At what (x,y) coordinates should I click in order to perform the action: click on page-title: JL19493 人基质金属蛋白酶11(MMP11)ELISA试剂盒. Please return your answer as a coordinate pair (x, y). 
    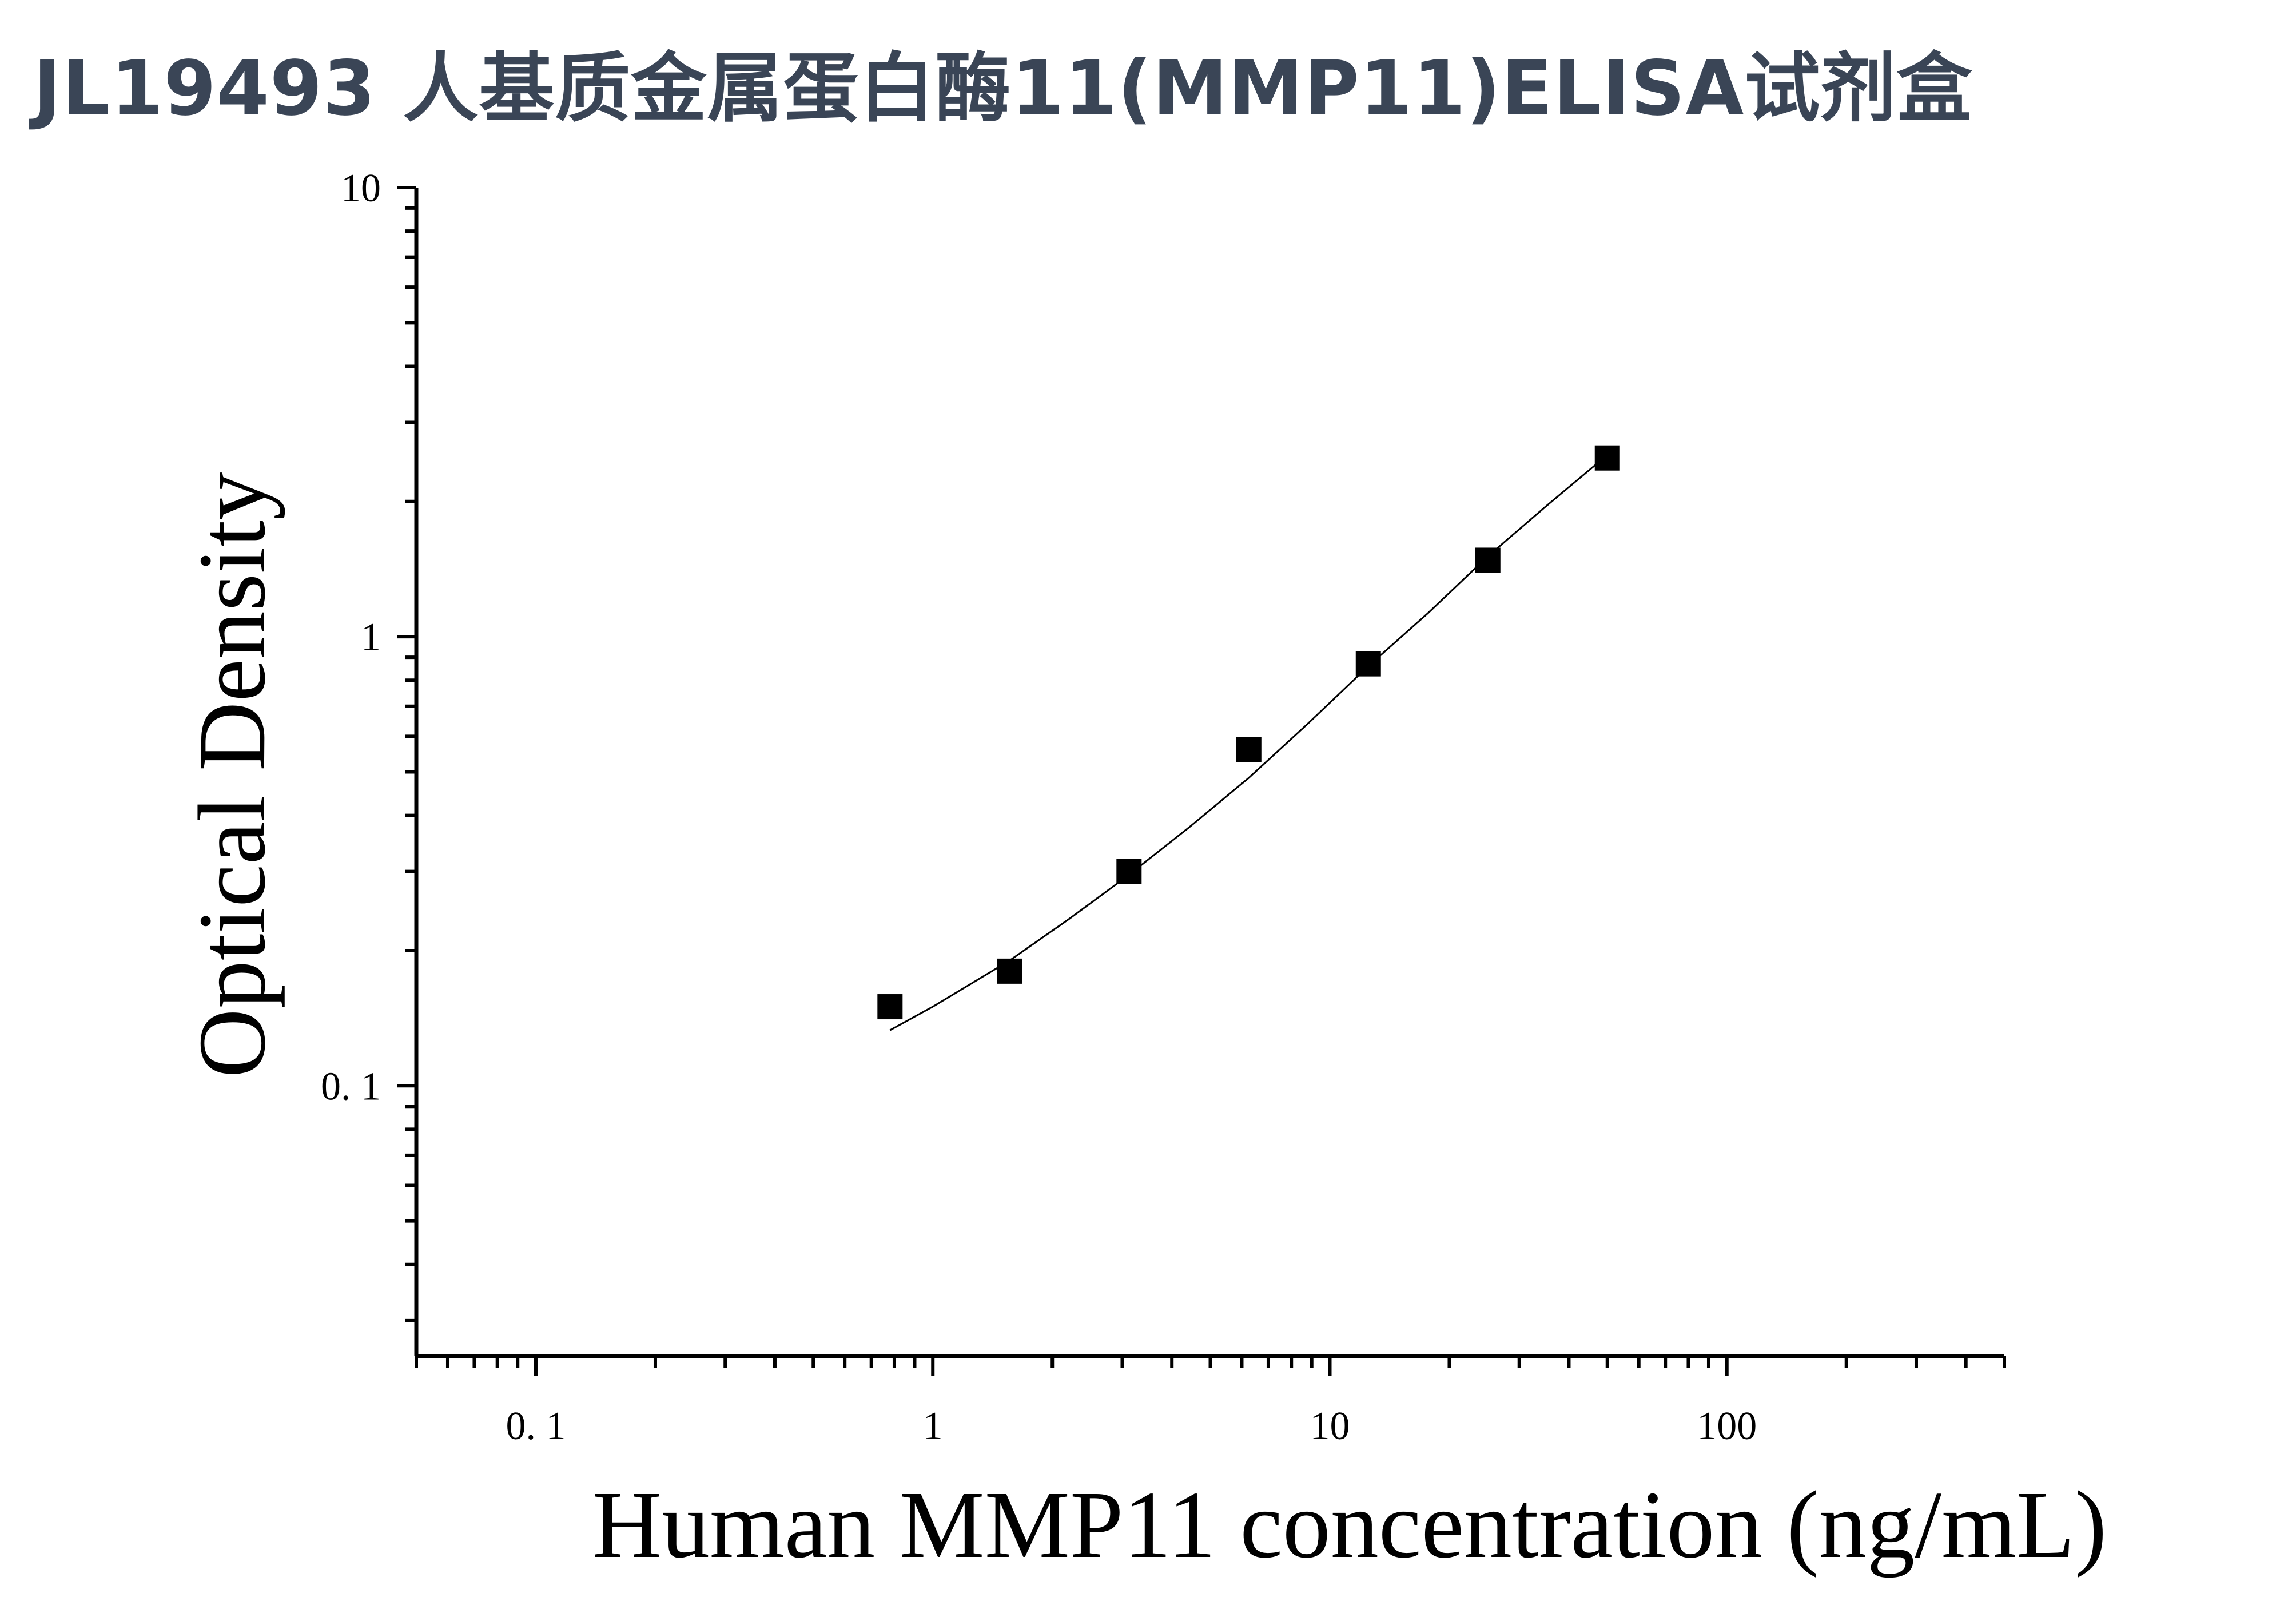
    Looking at the image, I should click on (1003, 89).